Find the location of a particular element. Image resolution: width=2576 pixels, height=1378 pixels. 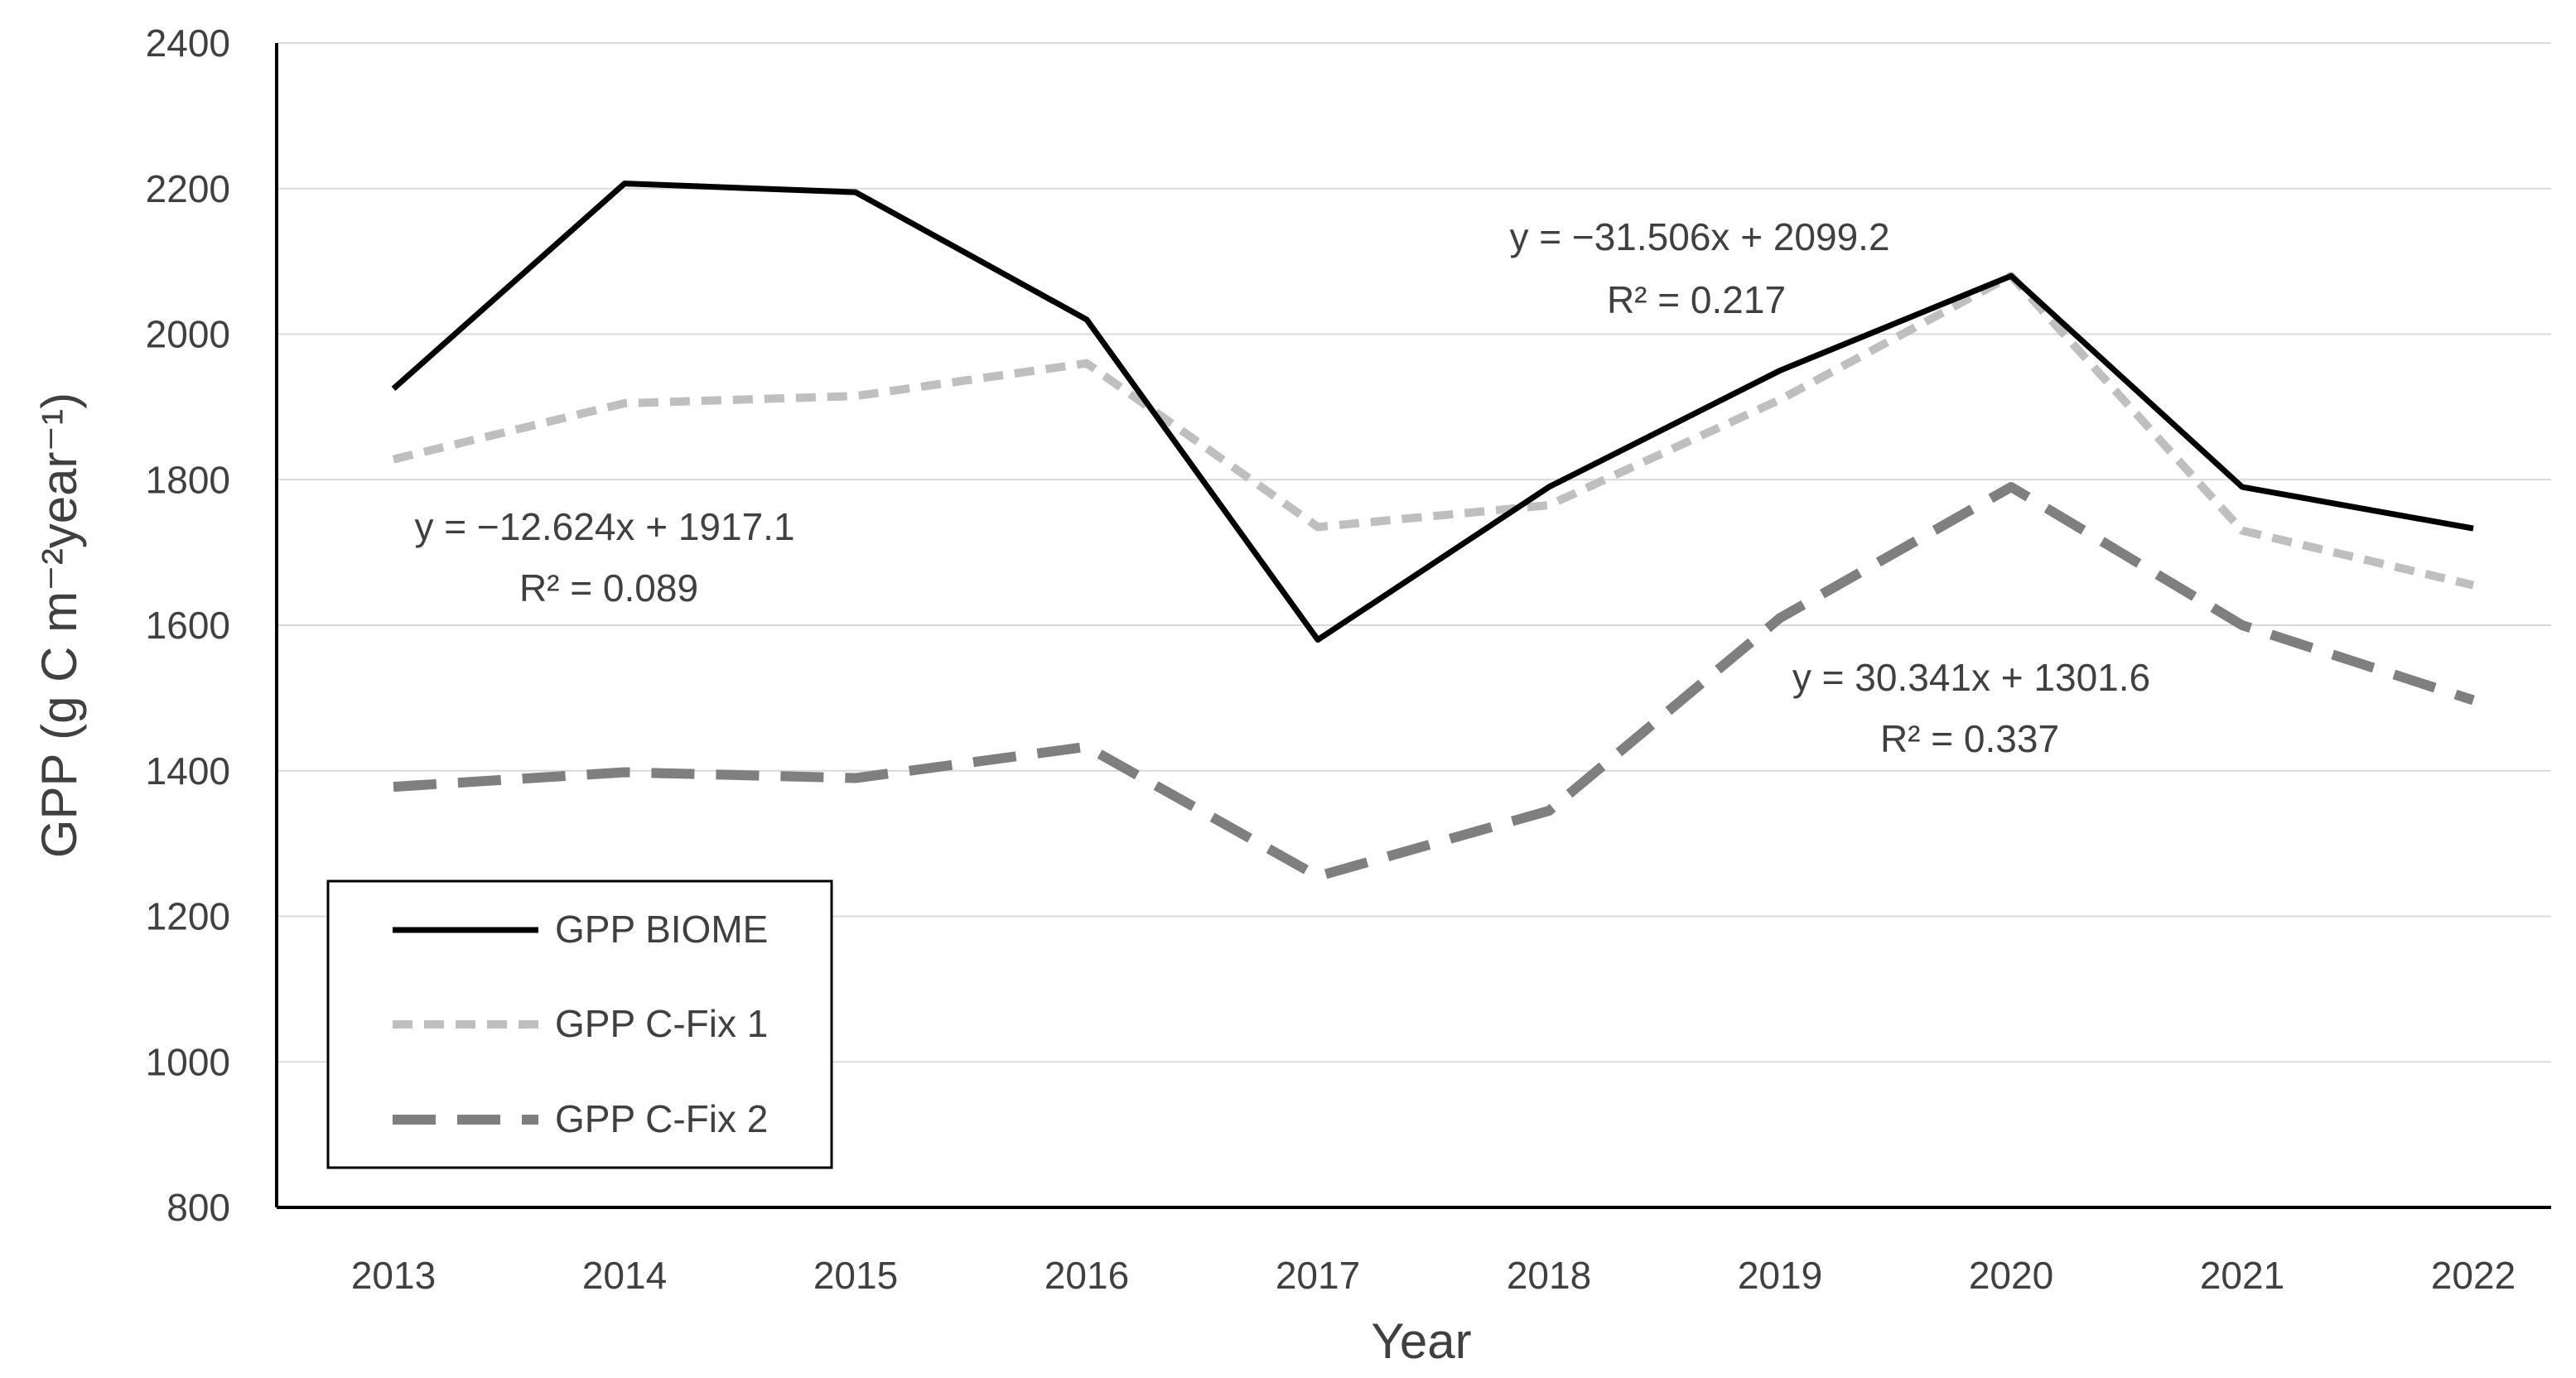

x-tick-label: 2014 is located at coordinates (624, 1275).